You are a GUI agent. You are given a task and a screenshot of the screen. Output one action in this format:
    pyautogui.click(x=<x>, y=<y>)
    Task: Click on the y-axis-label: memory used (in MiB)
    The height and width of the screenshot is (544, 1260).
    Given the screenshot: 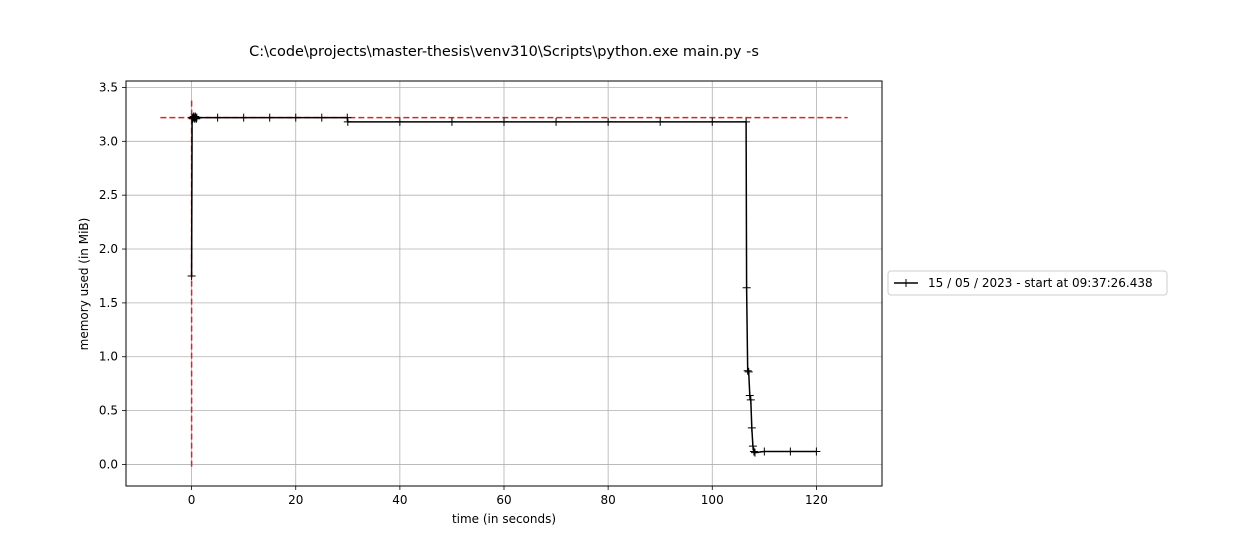 What is the action you would take?
    pyautogui.click(x=84, y=284)
    